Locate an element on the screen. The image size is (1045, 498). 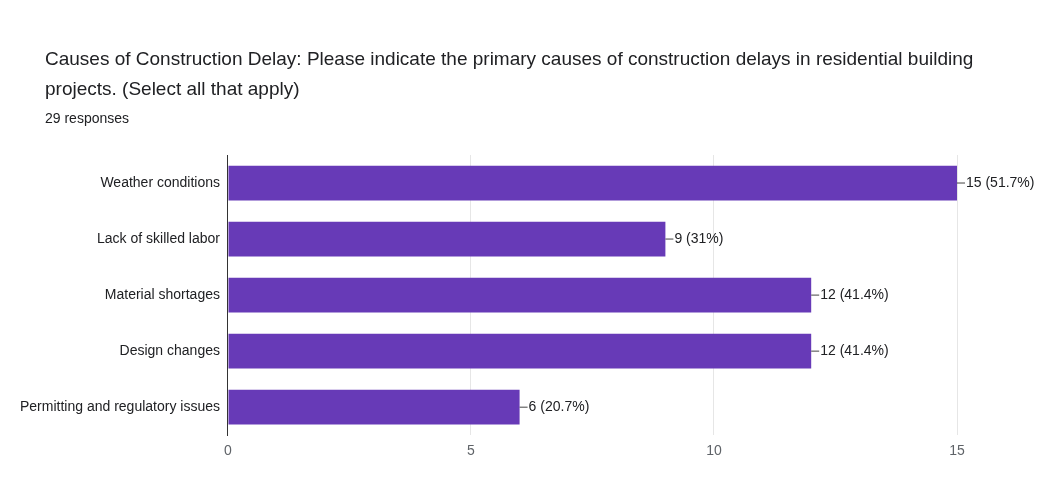
y-tick-label: Permitting and regulatory issues is located at coordinates (119, 406).